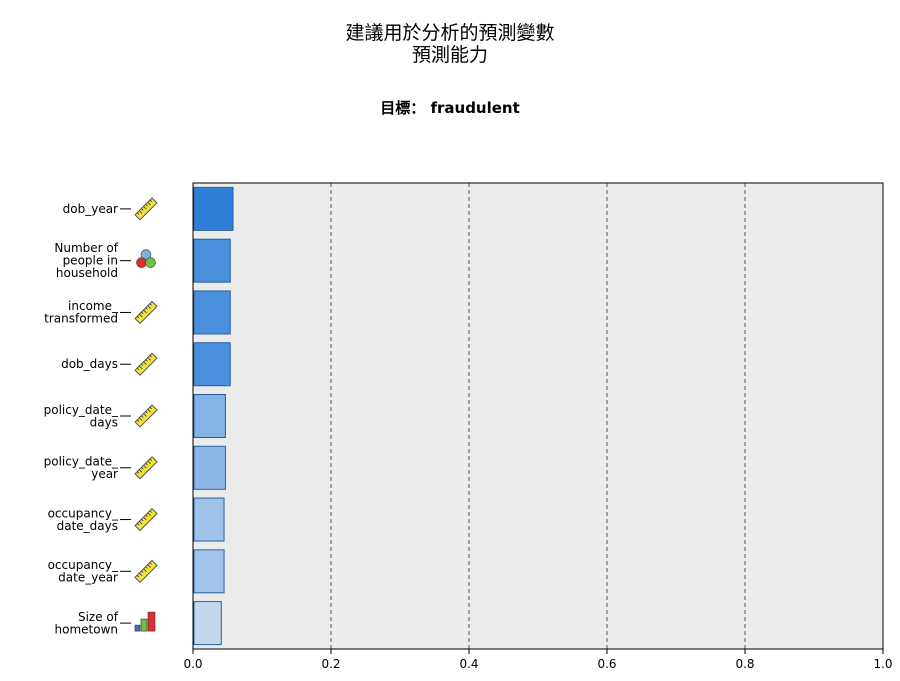 The image size is (900, 681). Describe the element at coordinates (744, 664) in the screenshot. I see `x-tick-label: 0.8` at that location.